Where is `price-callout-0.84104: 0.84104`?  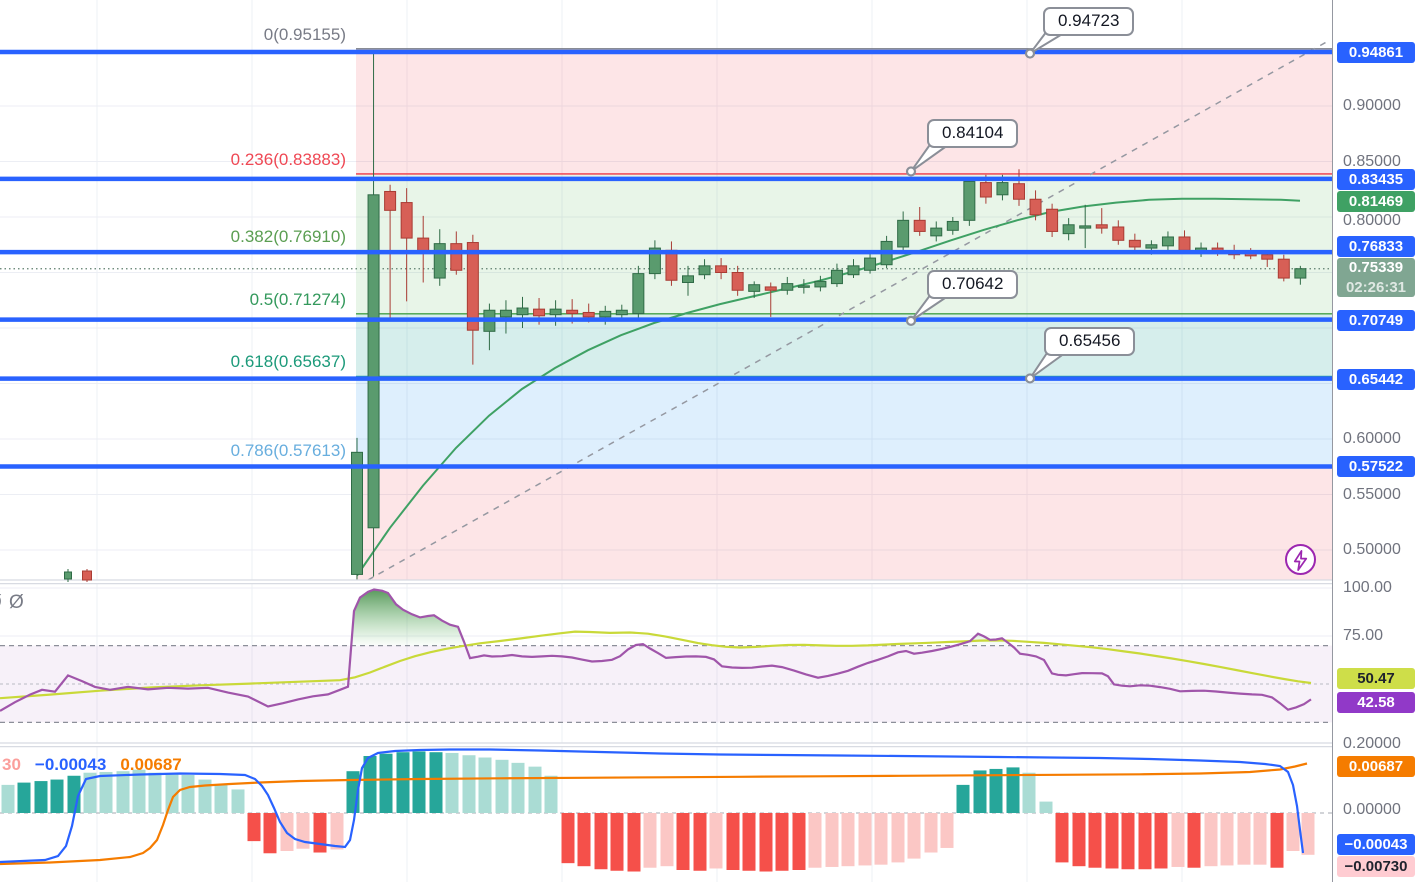
price-callout-0.84104: 0.84104 is located at coordinates (973, 133).